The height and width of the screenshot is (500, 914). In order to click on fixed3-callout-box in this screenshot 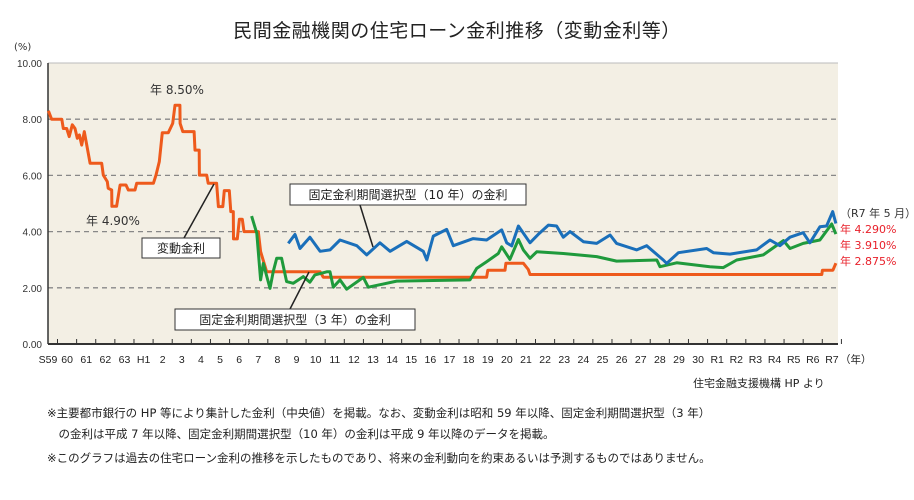, I will do `click(295, 319)`.